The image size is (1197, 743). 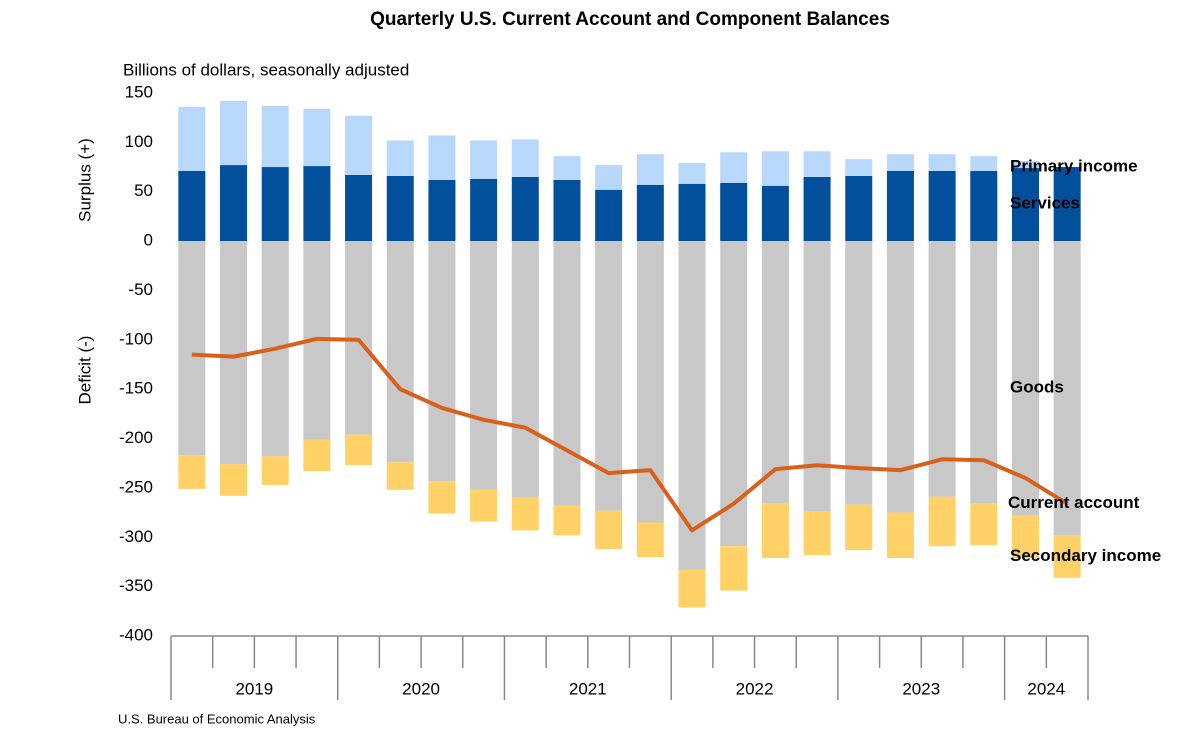 I want to click on legend-label: Primary income, so click(x=1074, y=166).